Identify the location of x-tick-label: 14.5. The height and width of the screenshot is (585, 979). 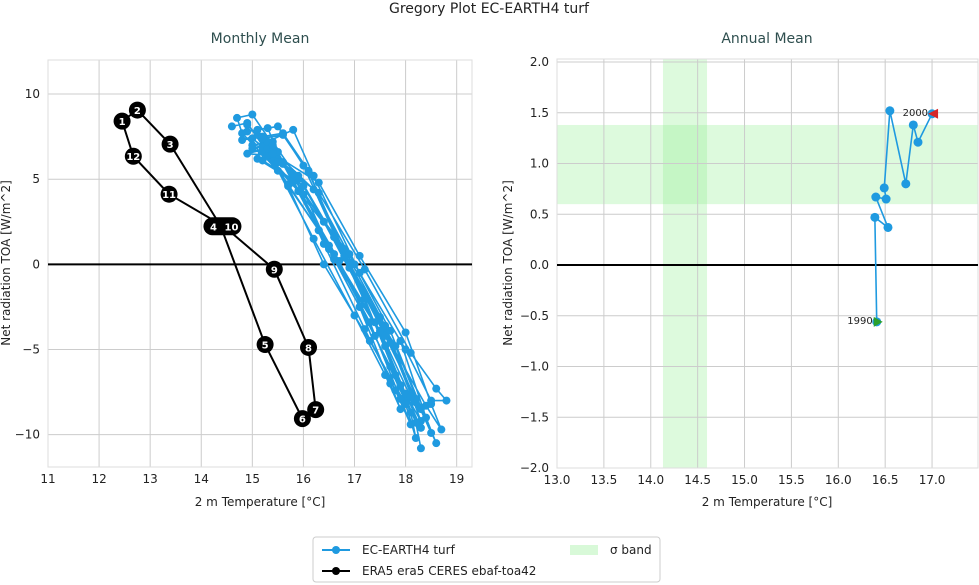
(697, 480).